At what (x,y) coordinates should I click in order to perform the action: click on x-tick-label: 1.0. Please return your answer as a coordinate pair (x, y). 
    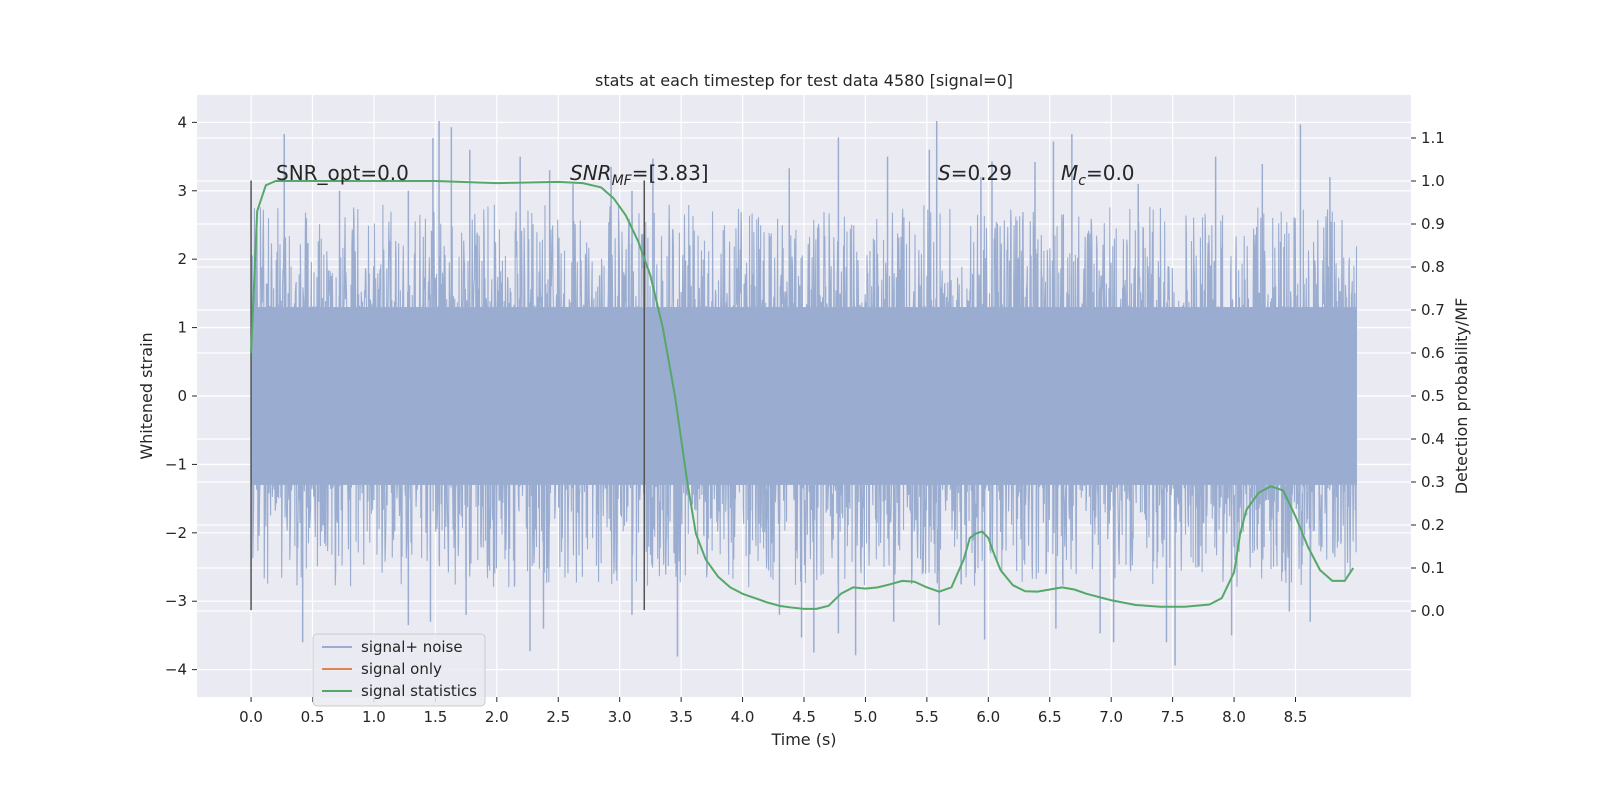
    Looking at the image, I should click on (374, 717).